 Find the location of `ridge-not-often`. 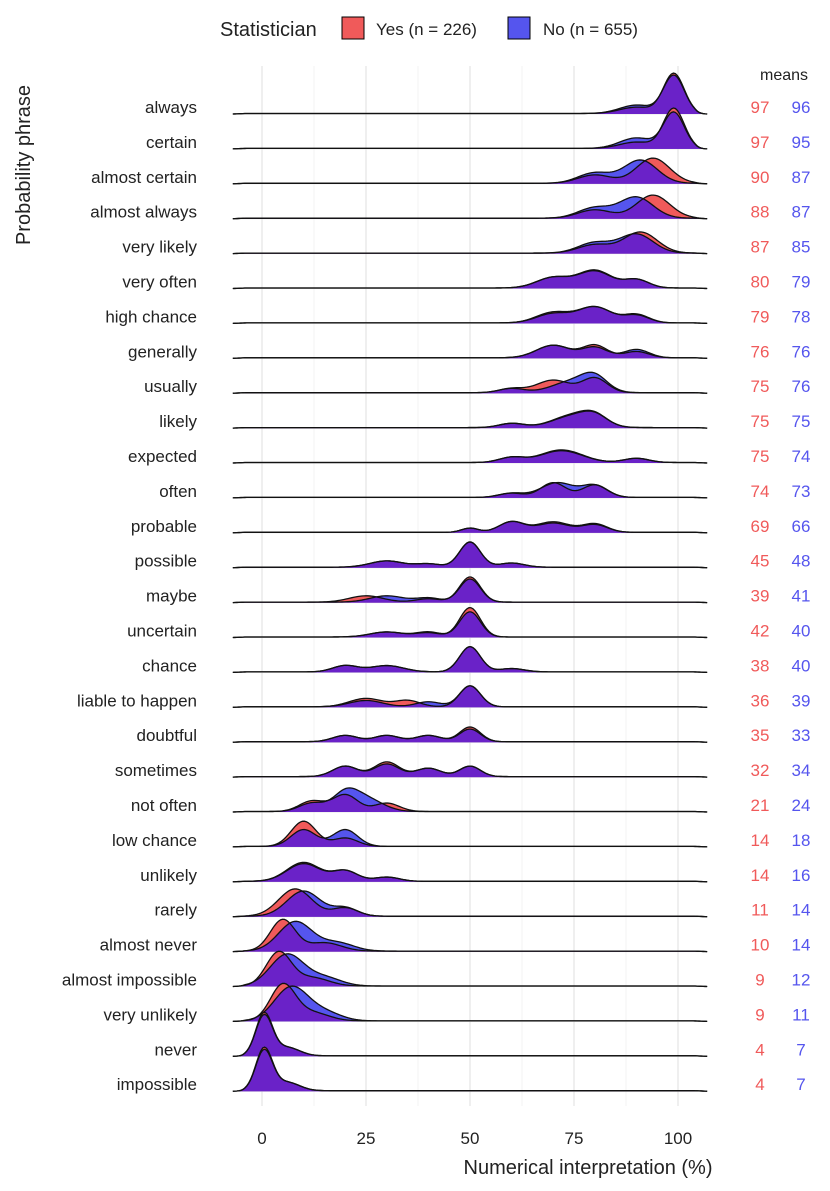

ridge-not-often is located at coordinates (470, 800).